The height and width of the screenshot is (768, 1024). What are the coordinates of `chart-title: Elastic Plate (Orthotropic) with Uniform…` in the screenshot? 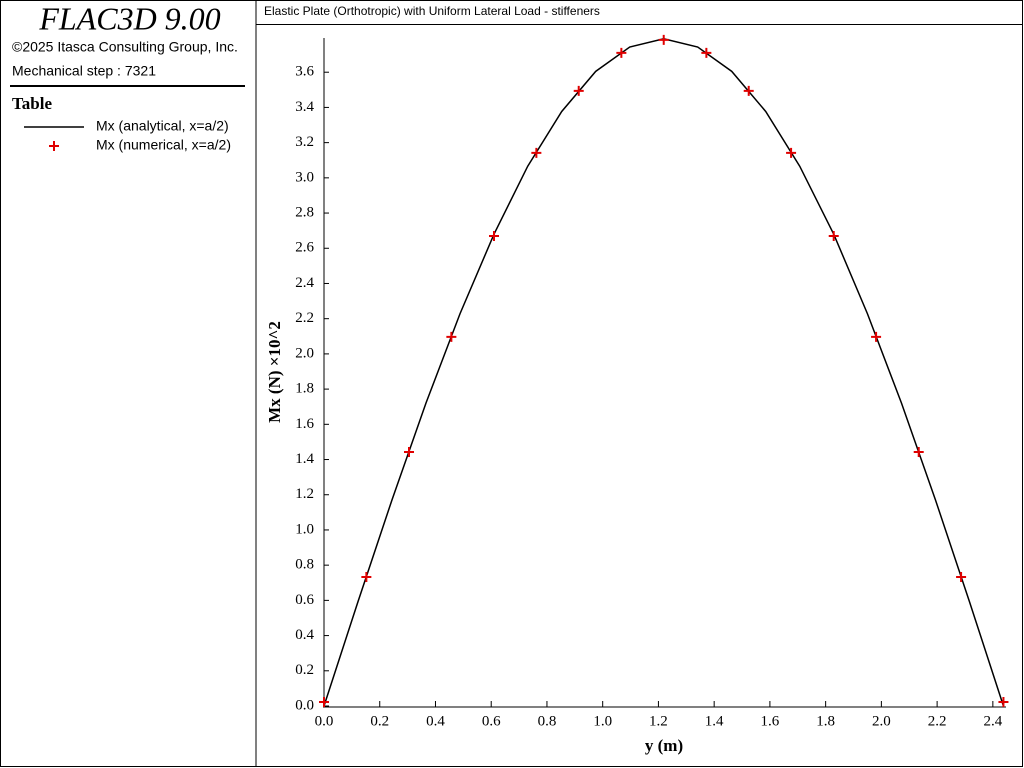 It's located at (432, 11).